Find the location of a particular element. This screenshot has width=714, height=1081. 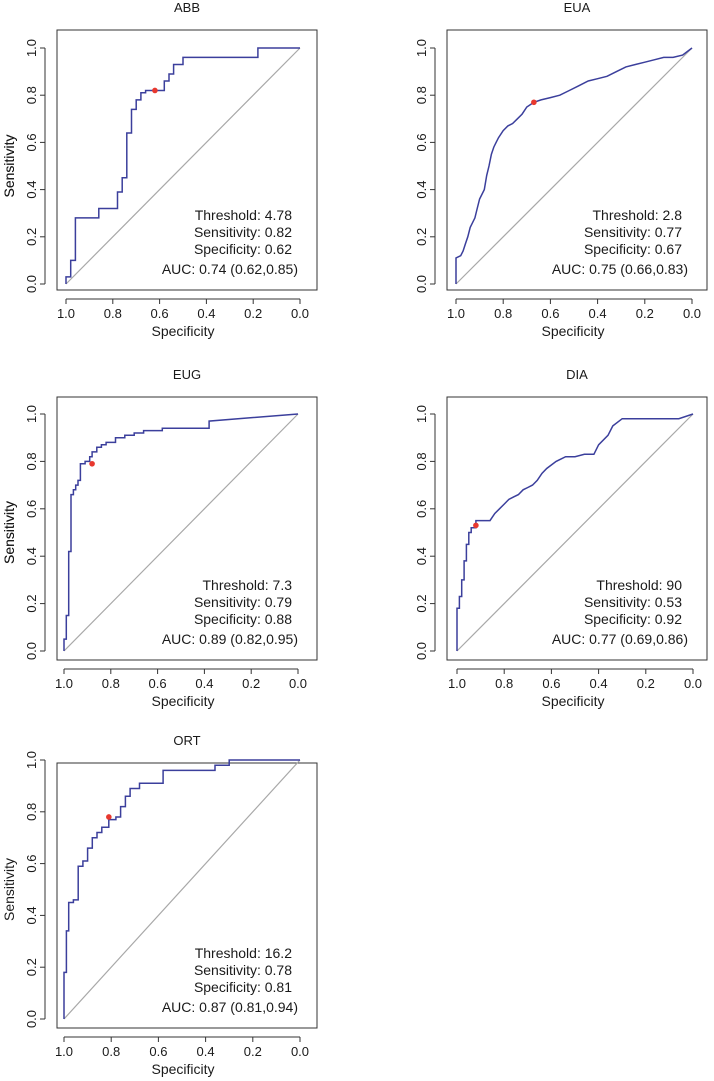

auc-annotation: AUC: 0.87 (0.81,0.94) is located at coordinates (230, 1007).